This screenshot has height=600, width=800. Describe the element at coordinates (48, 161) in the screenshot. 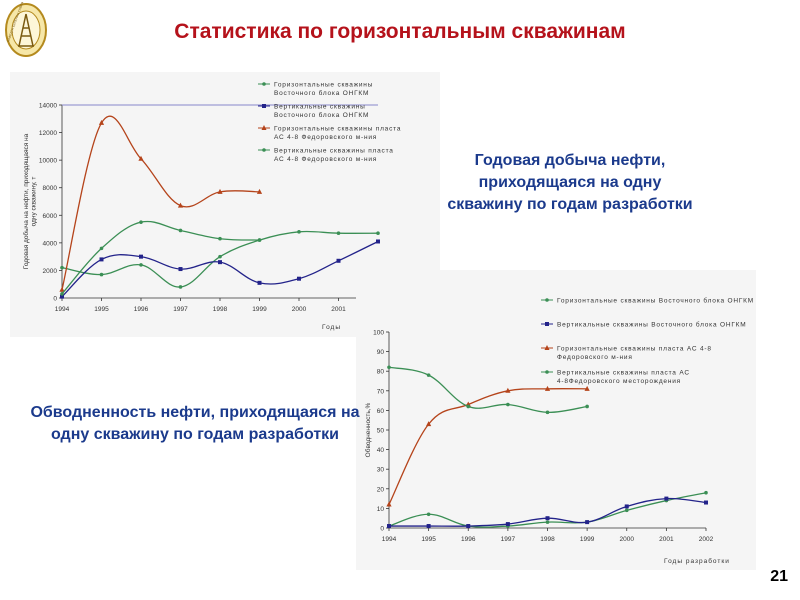

I see `y-tick-label: 10000` at that location.